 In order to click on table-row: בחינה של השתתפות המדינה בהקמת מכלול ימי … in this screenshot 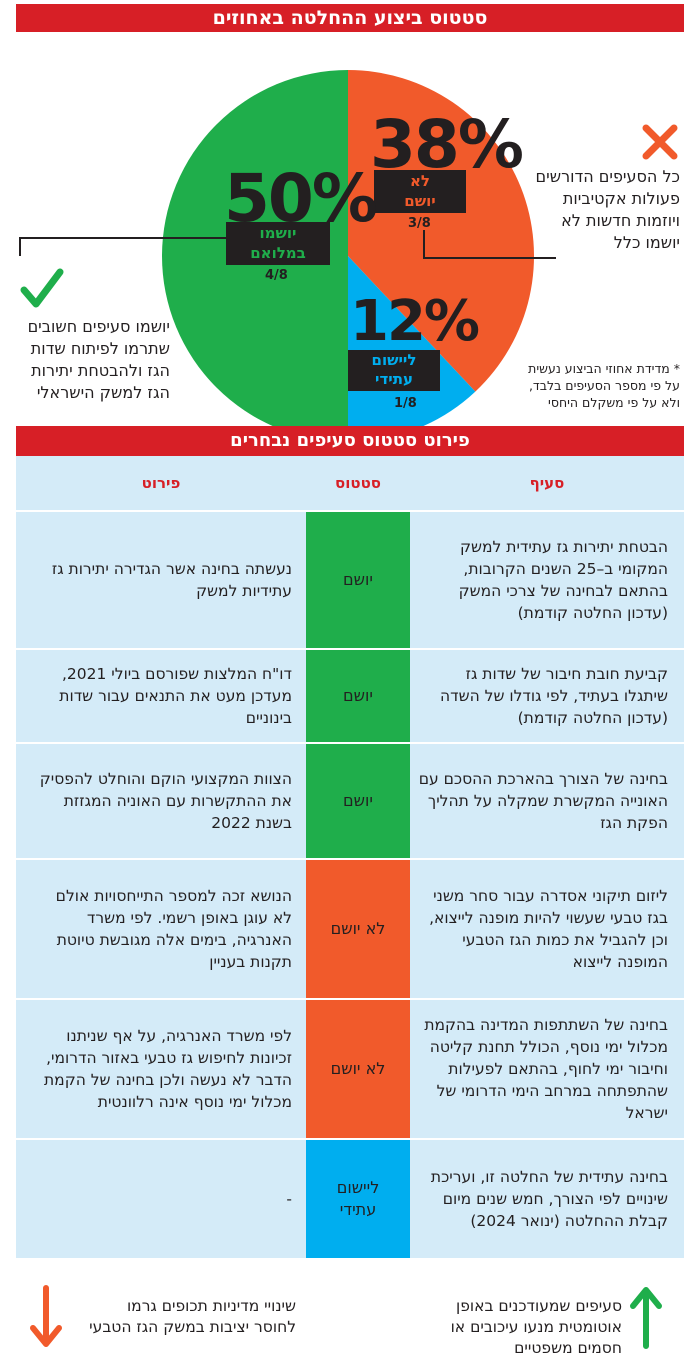, I will do `click(350, 1069)`.